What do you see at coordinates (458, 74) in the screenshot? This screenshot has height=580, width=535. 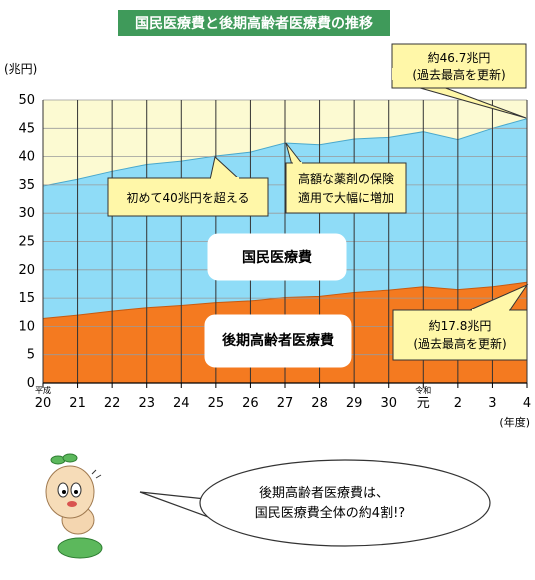 I see `annotation-max-total-note: (過去最高を更新)` at bounding box center [458, 74].